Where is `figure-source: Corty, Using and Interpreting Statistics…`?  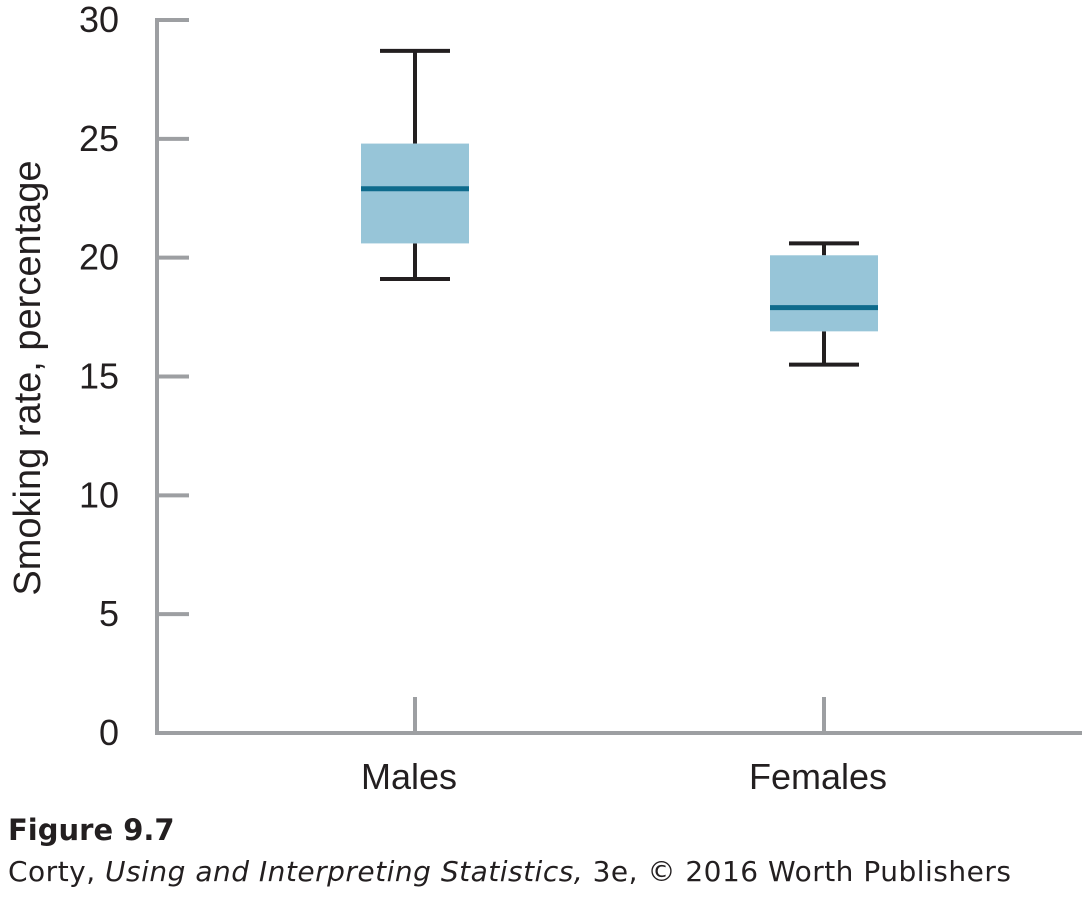 figure-source: Corty, Using and Interpreting Statistics… is located at coordinates (509, 872).